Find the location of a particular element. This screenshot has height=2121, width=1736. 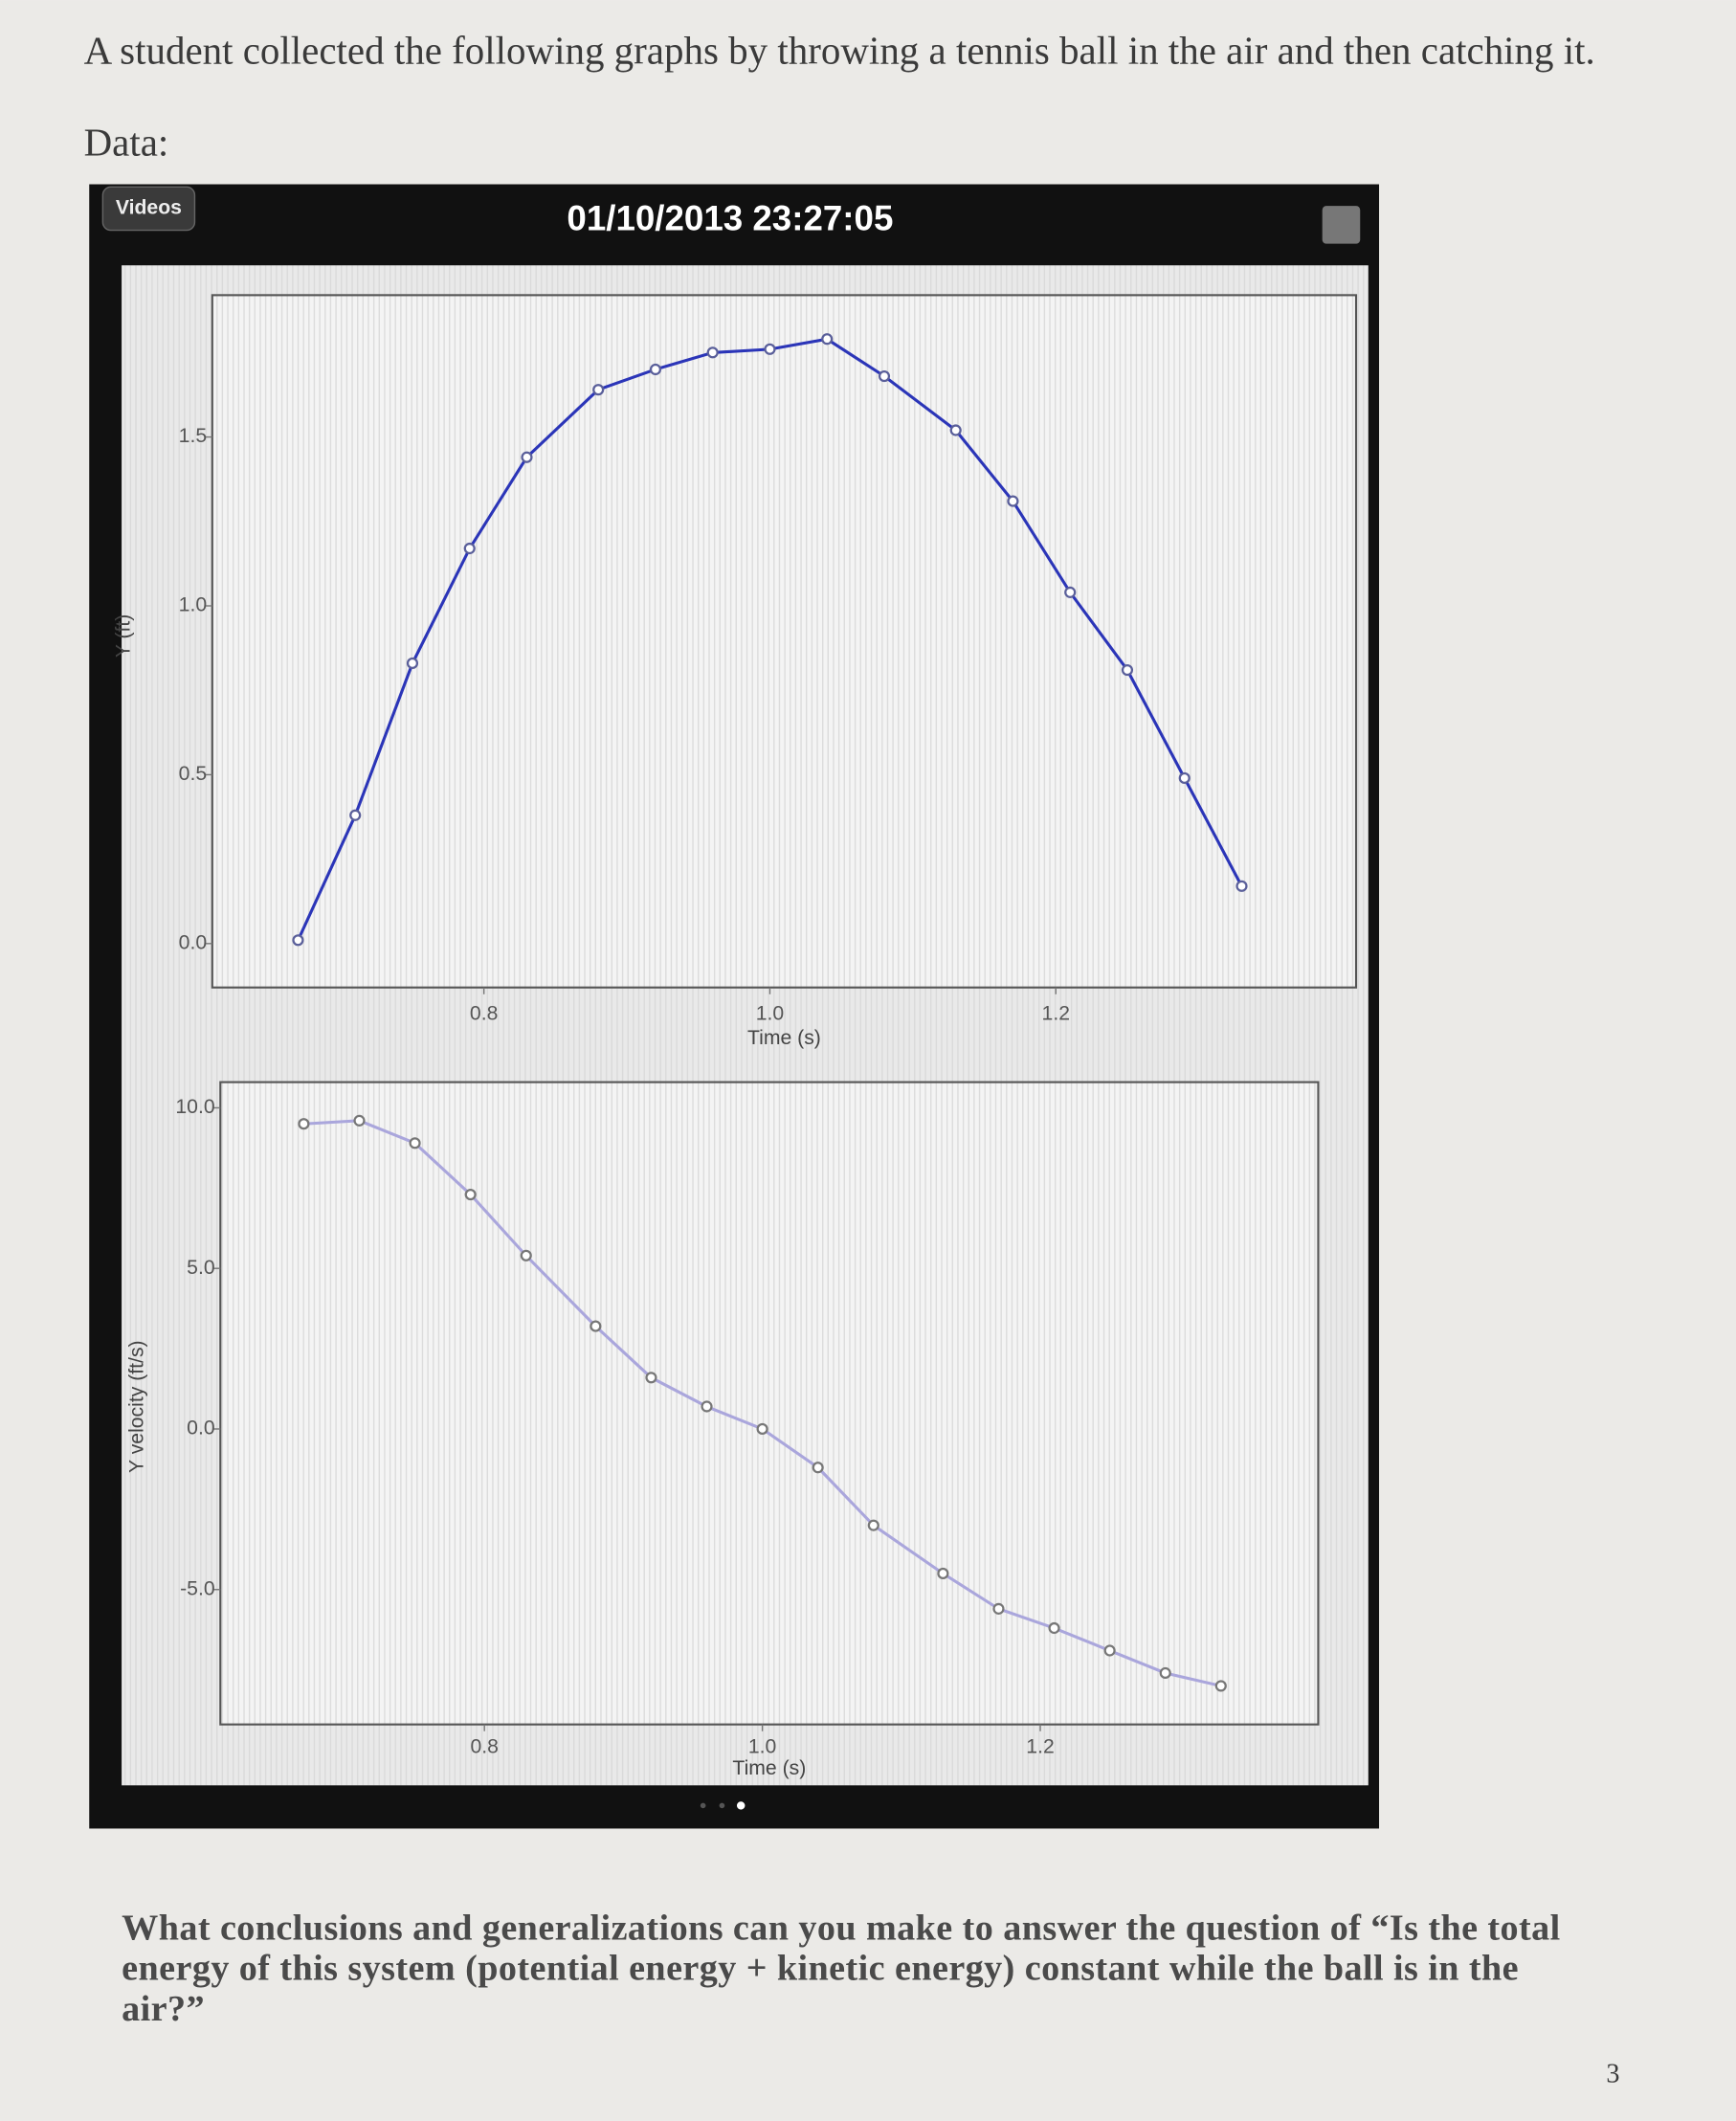

y-tick-label: 0.5 is located at coordinates (193, 774).